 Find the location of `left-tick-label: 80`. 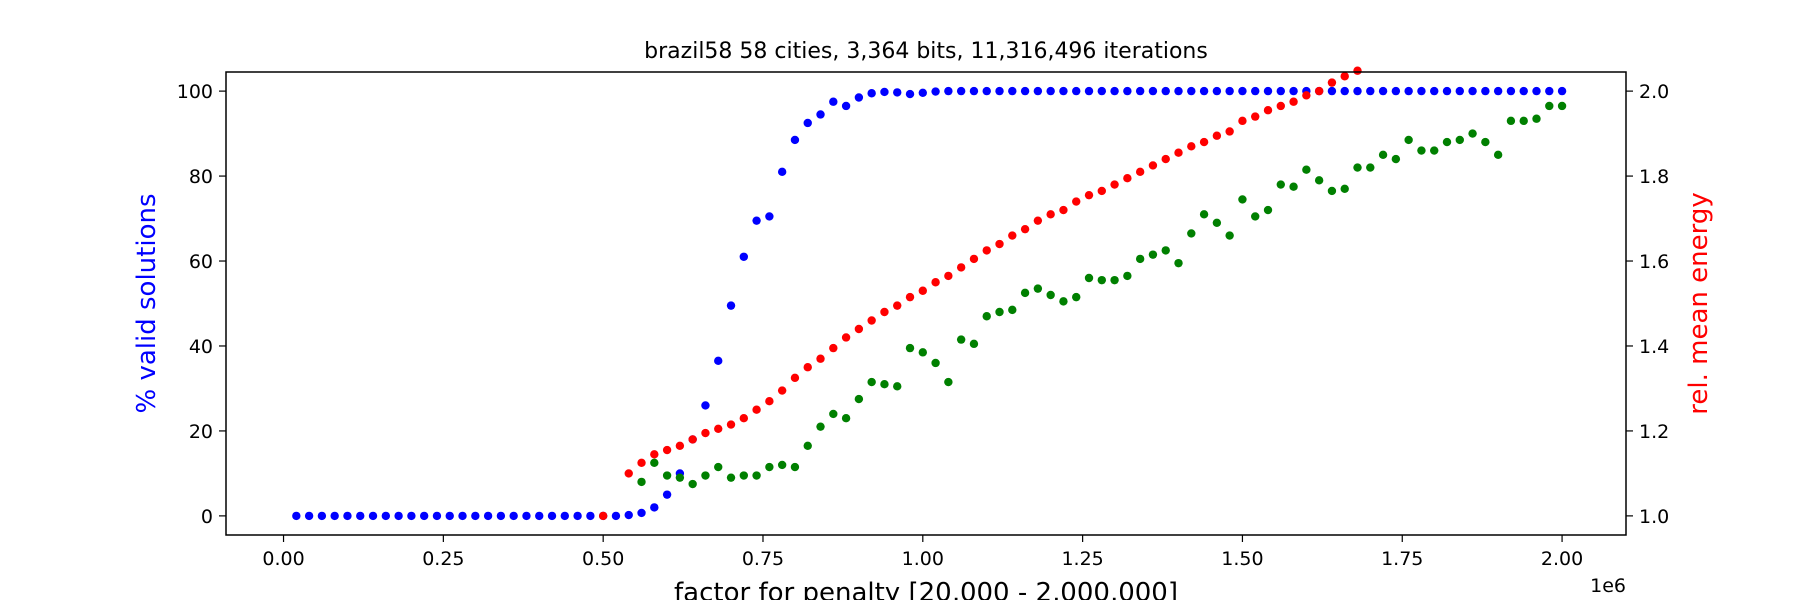

left-tick-label: 80 is located at coordinates (201, 177).